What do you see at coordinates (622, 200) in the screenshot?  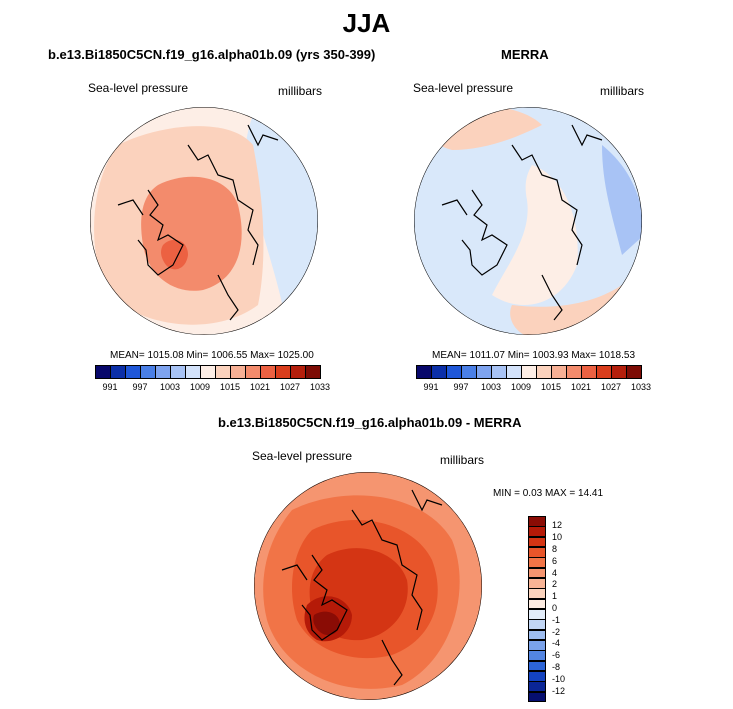 I see `map-2-lowdeep-region` at bounding box center [622, 200].